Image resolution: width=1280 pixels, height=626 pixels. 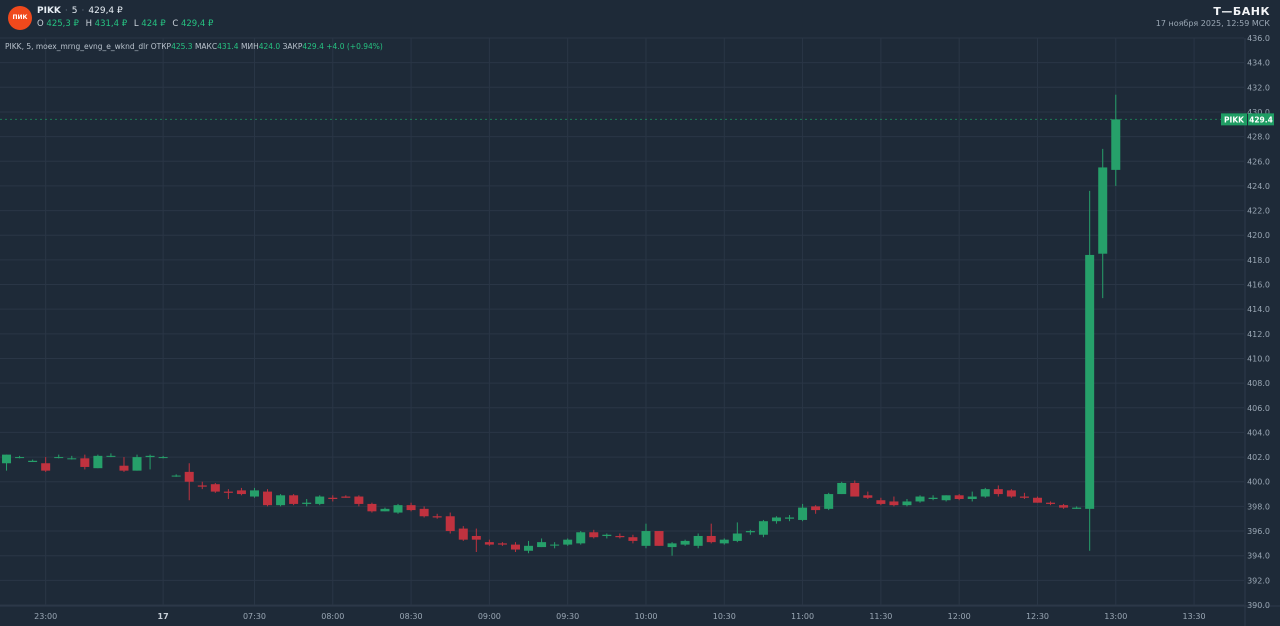 I want to click on last-price-tag: PIKK 429.4, so click(x=637, y=119).